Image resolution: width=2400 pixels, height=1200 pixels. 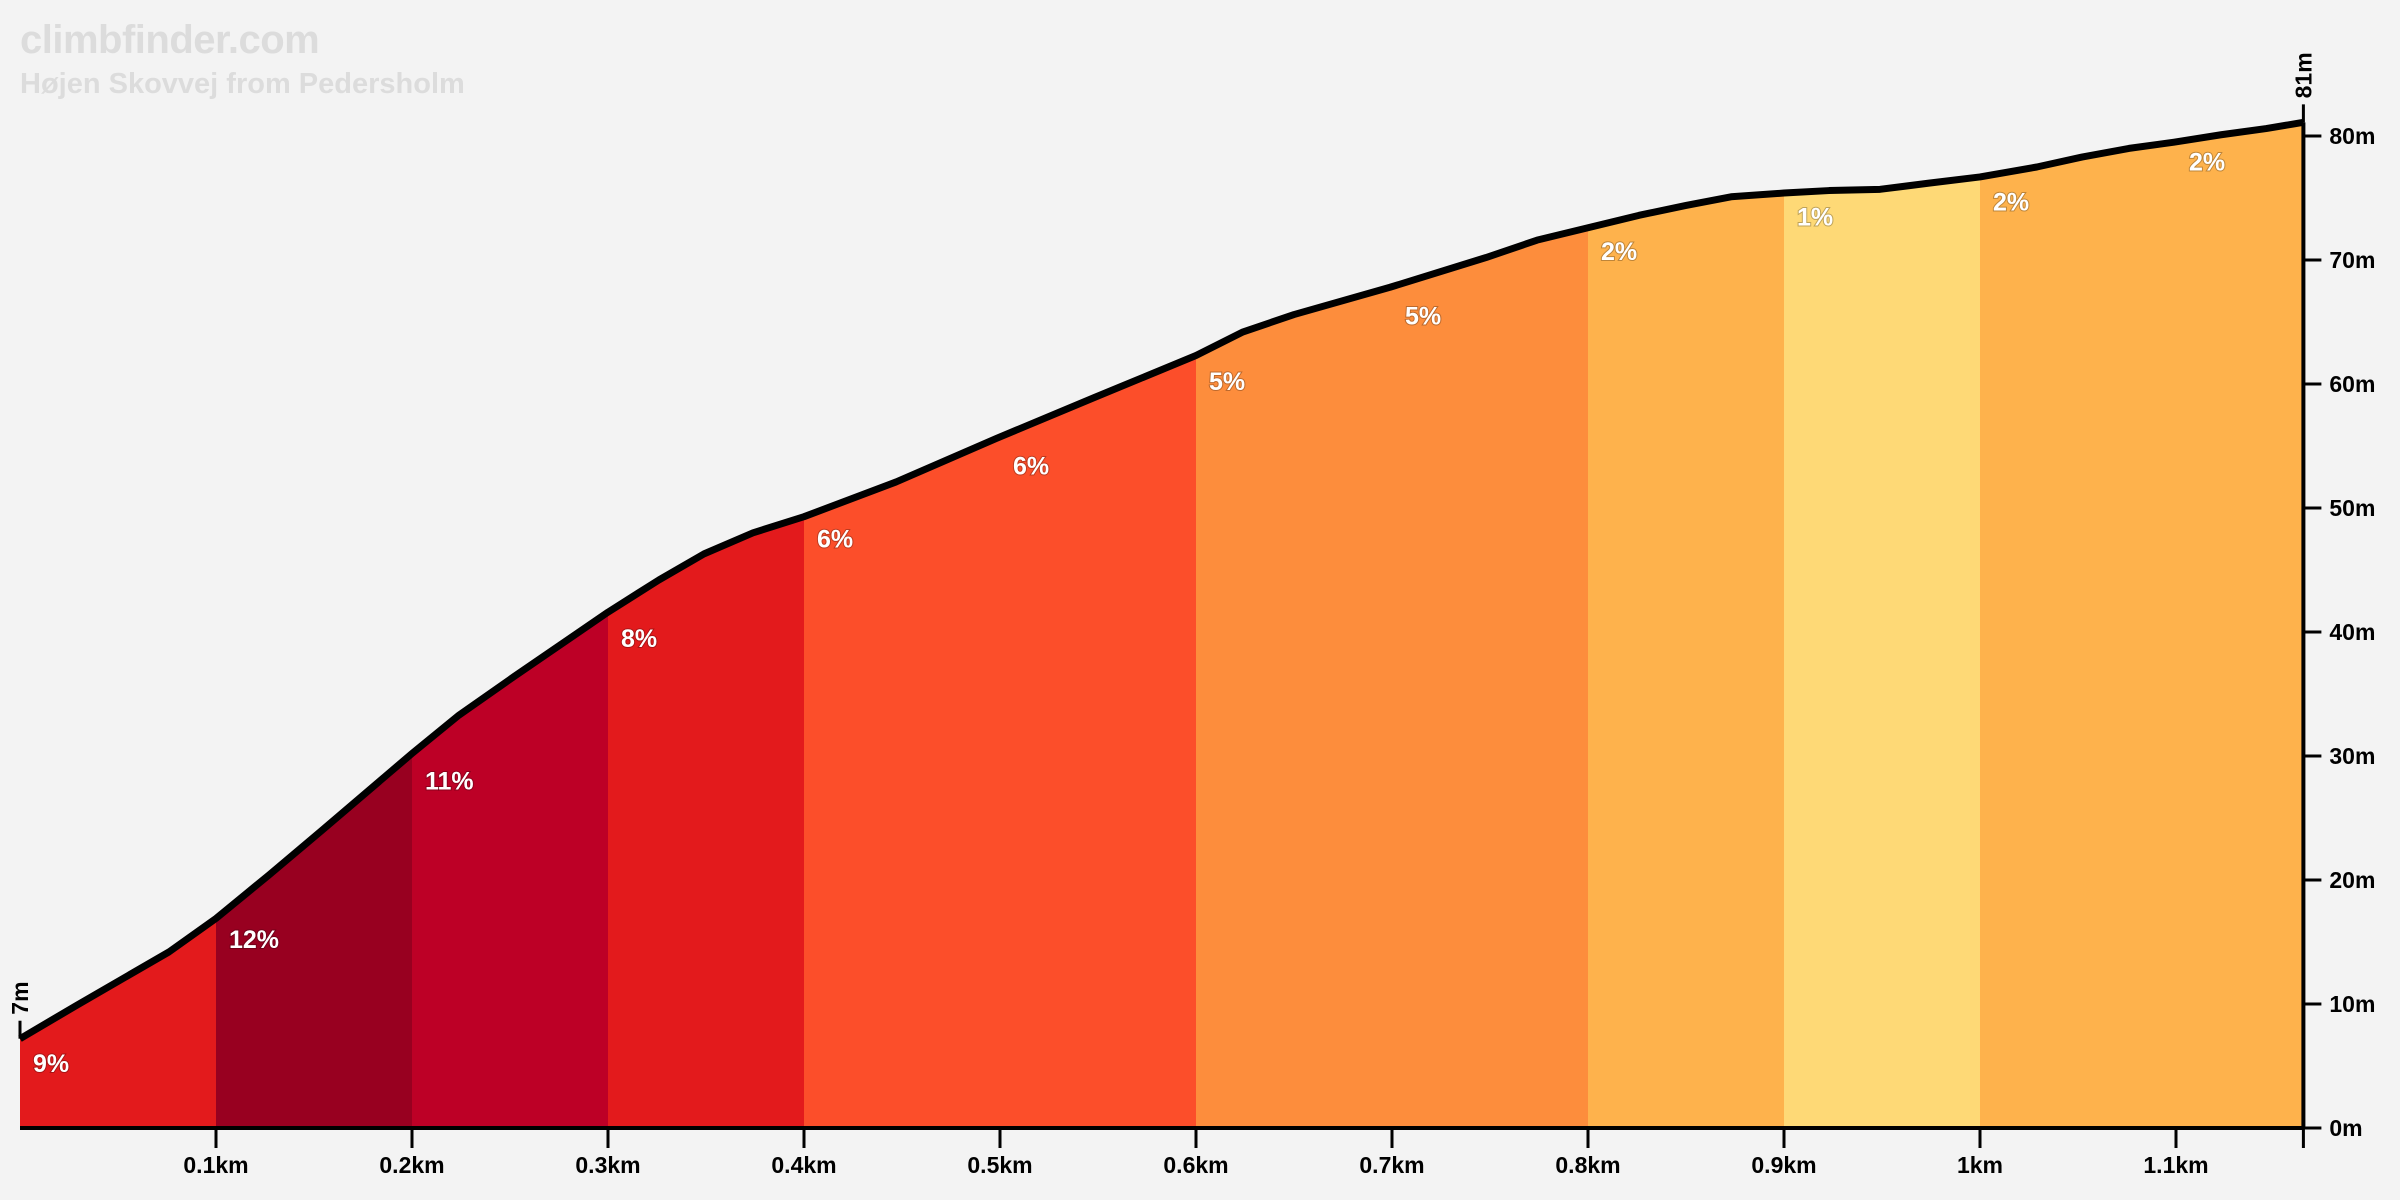 I want to click on x-tick-label: 0.7km, so click(x=1391, y=1165).